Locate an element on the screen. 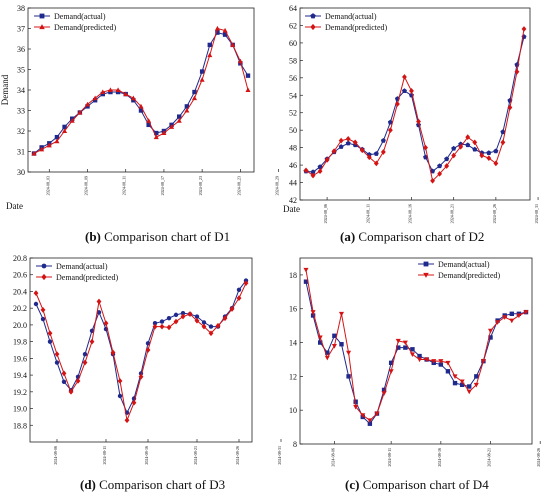  legend-label-d3: Demand(predicted) is located at coordinates (87, 277).